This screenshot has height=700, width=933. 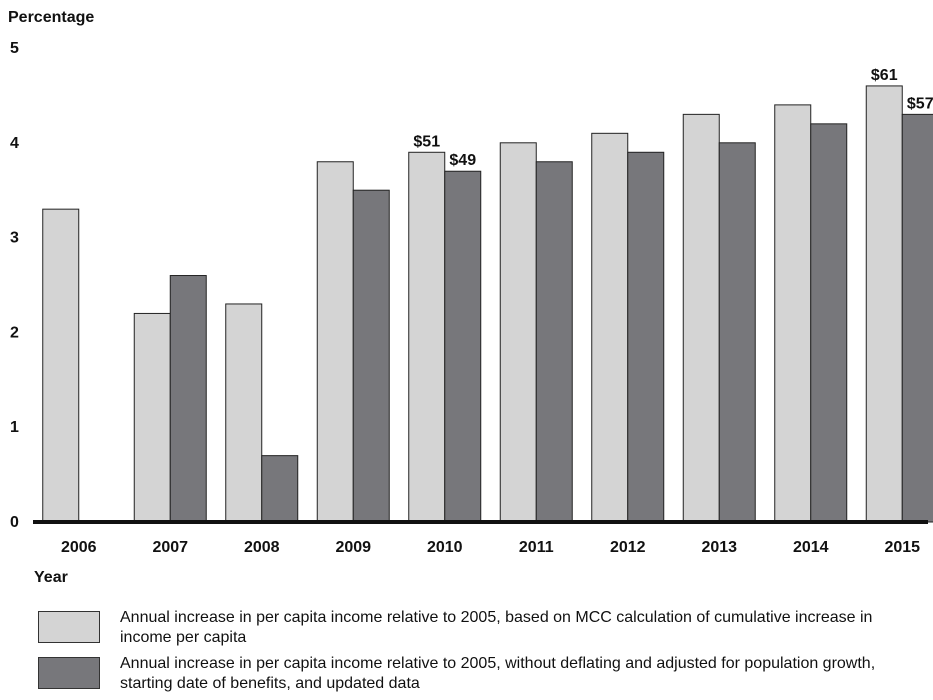 What do you see at coordinates (426, 141) in the screenshot?
I see `annotation-label: $51` at bounding box center [426, 141].